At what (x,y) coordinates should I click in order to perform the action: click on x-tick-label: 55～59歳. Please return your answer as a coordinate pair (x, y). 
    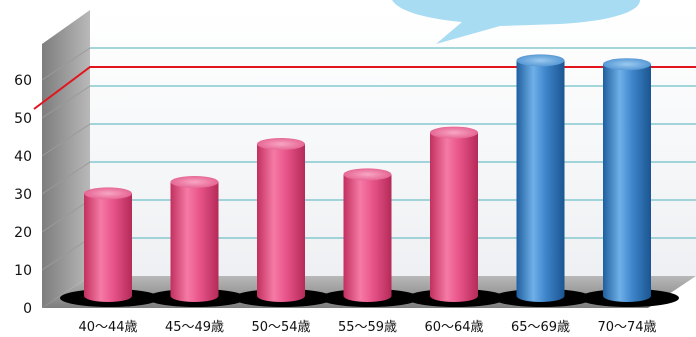
    Looking at the image, I should click on (367, 327).